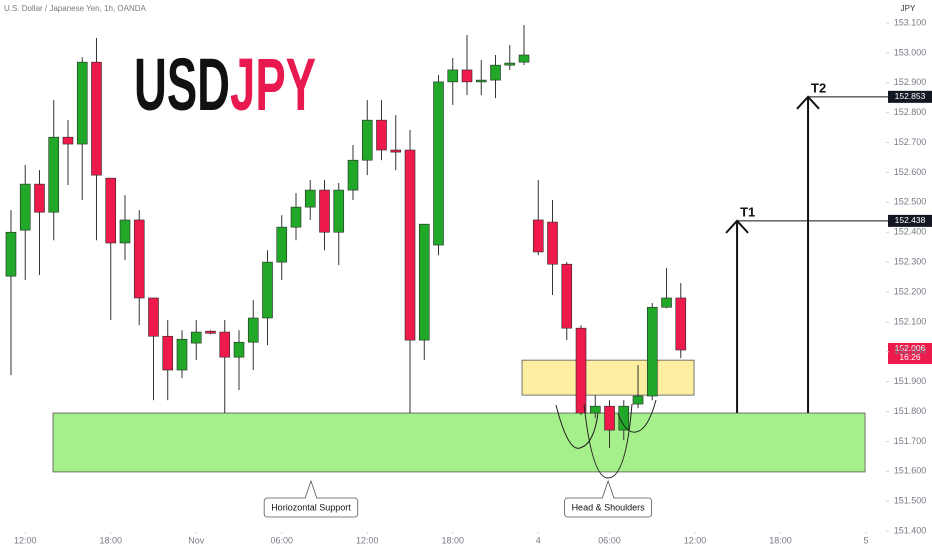  What do you see at coordinates (273, 84) in the screenshot?
I see `symbol-quote: JPY` at bounding box center [273, 84].